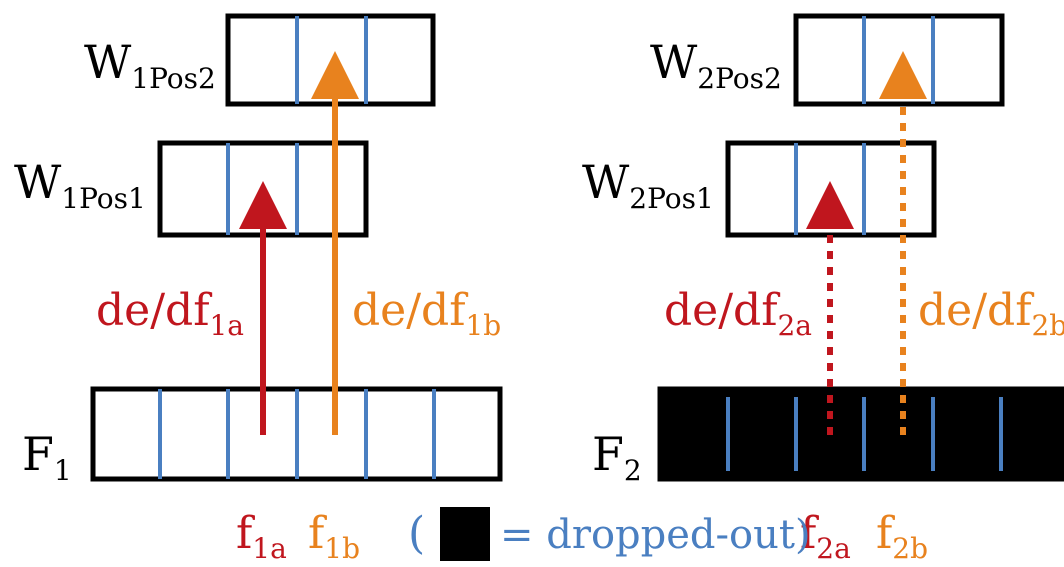 The width and height of the screenshot is (1064, 567). I want to click on f1-label: F1, so click(47, 457).